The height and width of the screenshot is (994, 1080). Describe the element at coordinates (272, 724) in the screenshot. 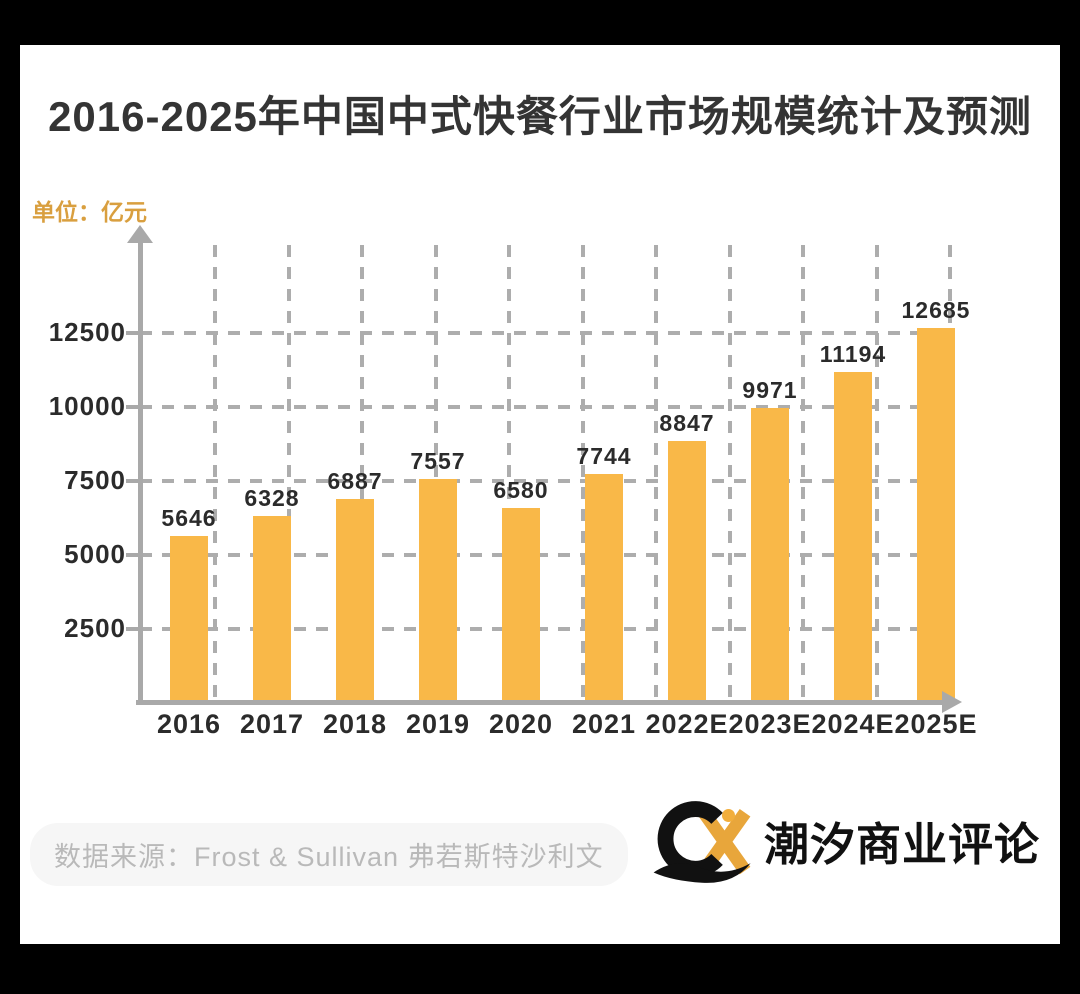

I see `x-axis-tick-label: 2017` at that location.